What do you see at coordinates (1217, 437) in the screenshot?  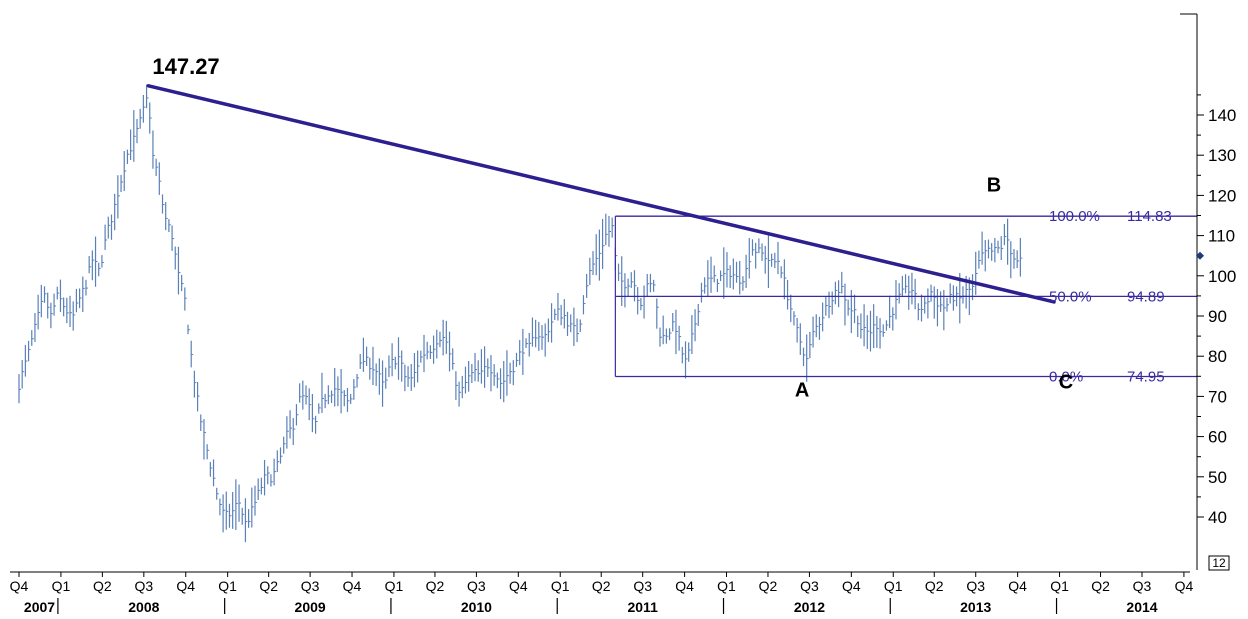 I see `y-tick-label: 60` at bounding box center [1217, 437].